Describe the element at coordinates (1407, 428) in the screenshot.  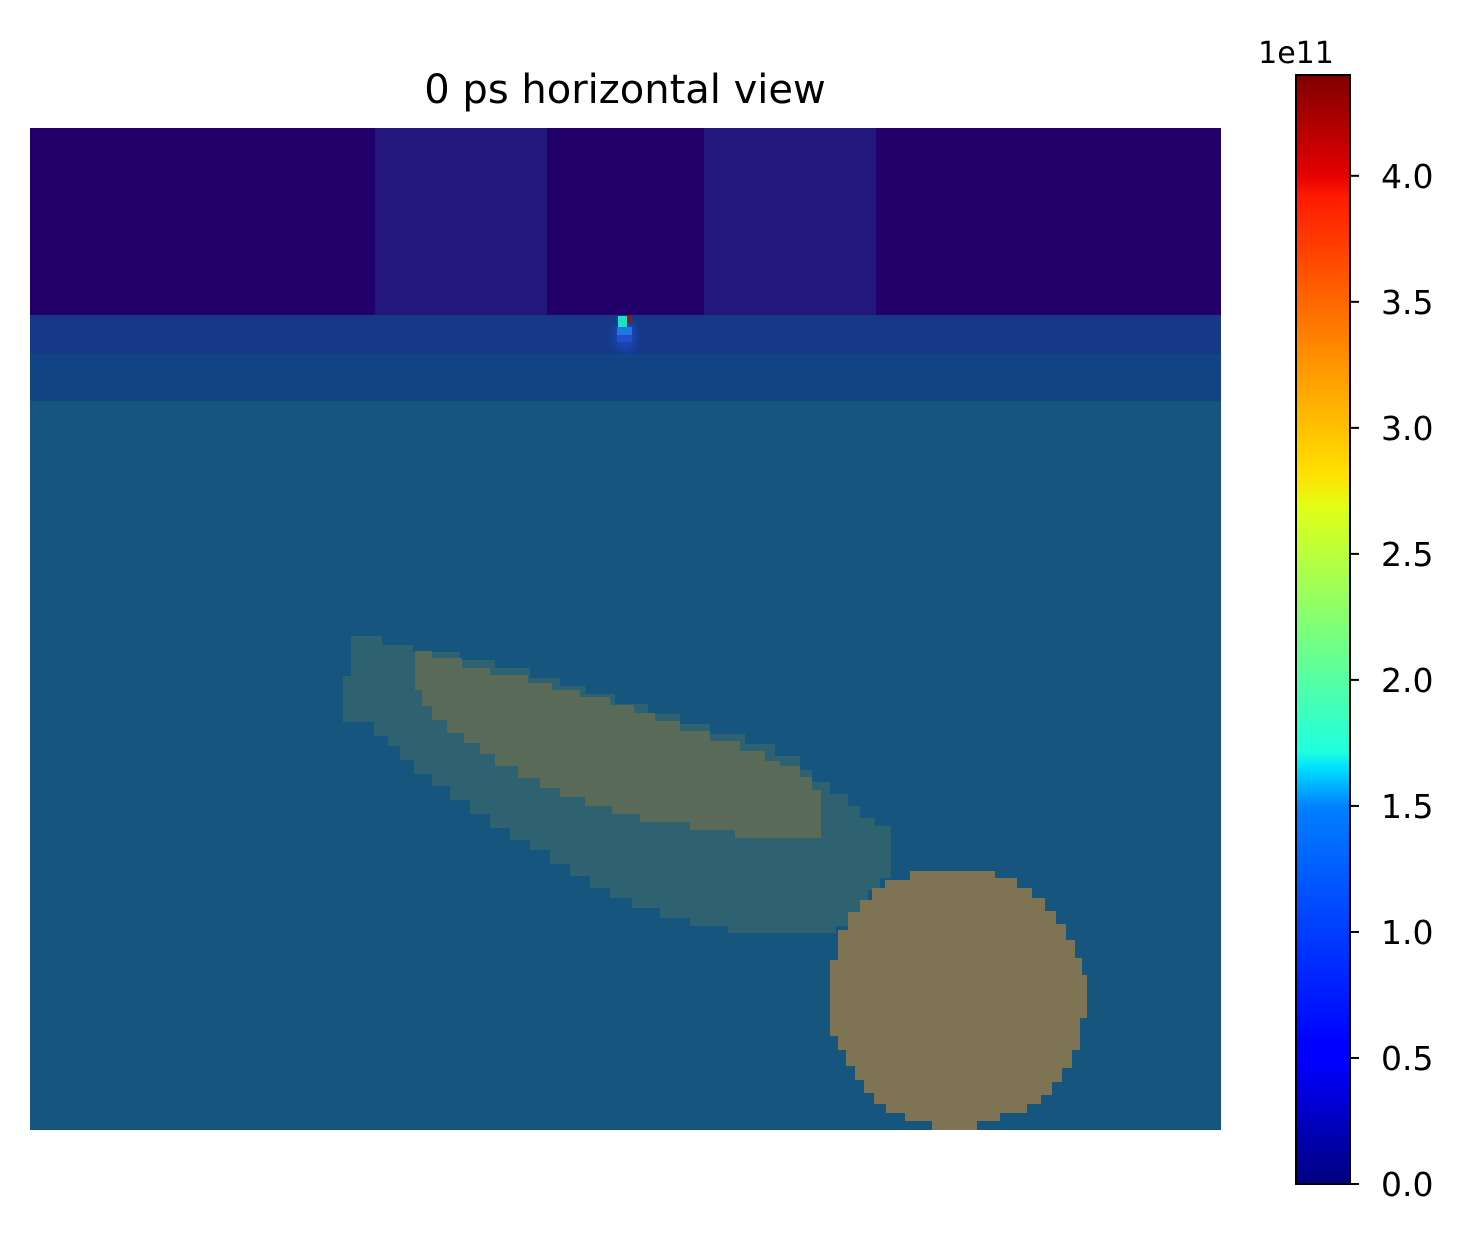
I see `colorbar-tick-label: 3.0` at that location.